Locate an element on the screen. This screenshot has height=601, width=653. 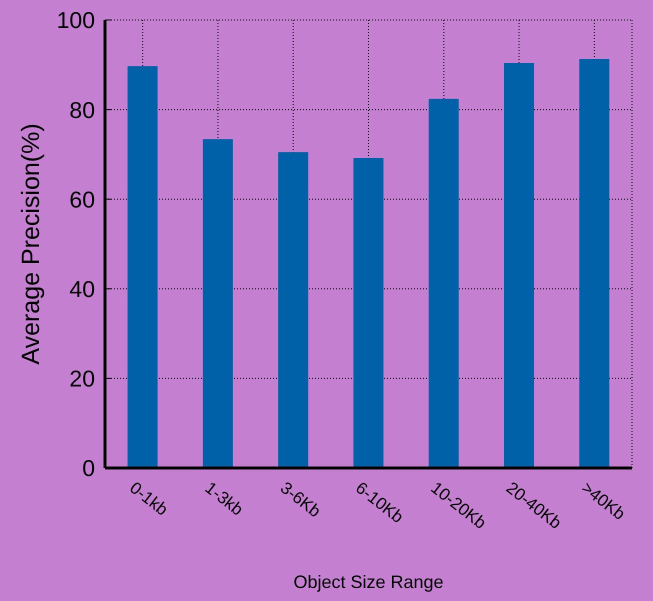
y-tick-label: 60 is located at coordinates (82, 199).